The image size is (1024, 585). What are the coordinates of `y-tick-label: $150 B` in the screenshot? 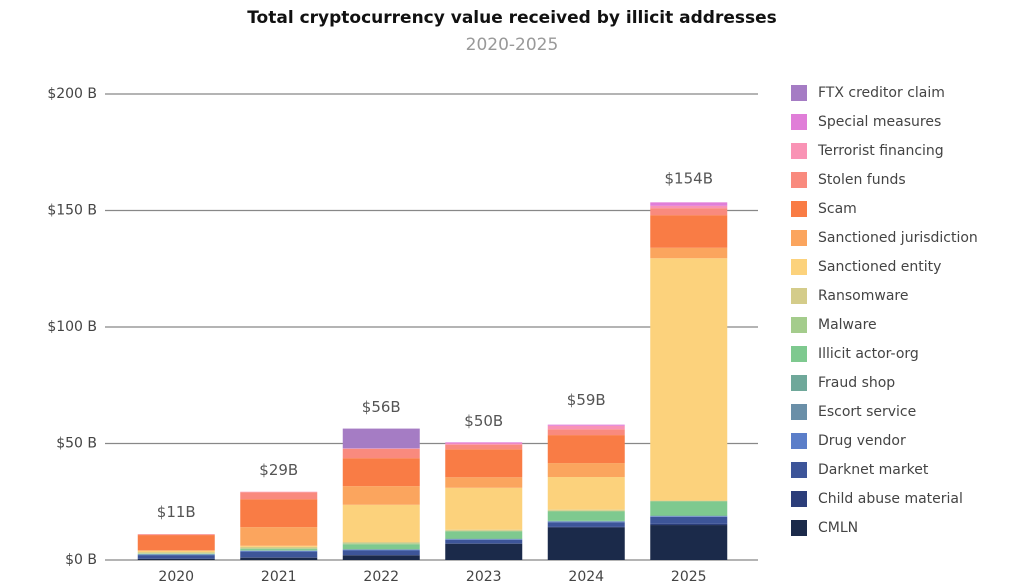 It's located at (72, 211).